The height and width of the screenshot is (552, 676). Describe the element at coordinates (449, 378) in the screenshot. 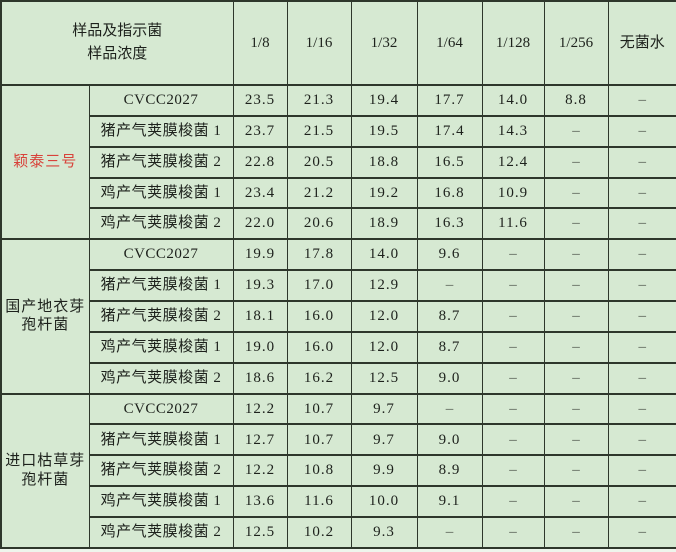

I see `value-cell: 9.0` at that location.